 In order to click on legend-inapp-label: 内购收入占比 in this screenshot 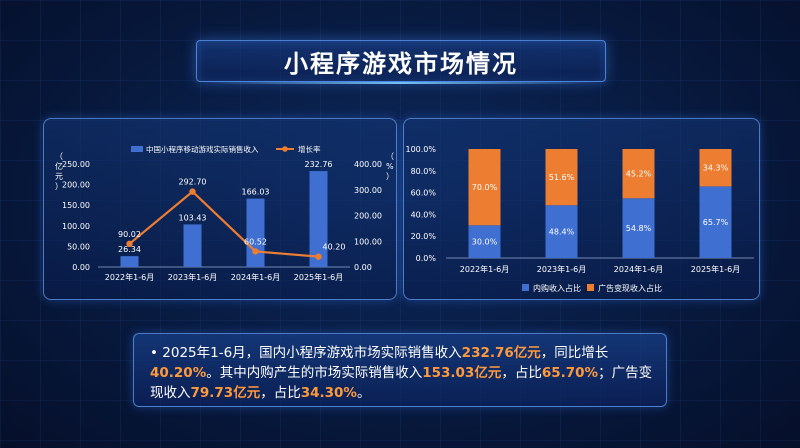, I will do `click(557, 288)`.